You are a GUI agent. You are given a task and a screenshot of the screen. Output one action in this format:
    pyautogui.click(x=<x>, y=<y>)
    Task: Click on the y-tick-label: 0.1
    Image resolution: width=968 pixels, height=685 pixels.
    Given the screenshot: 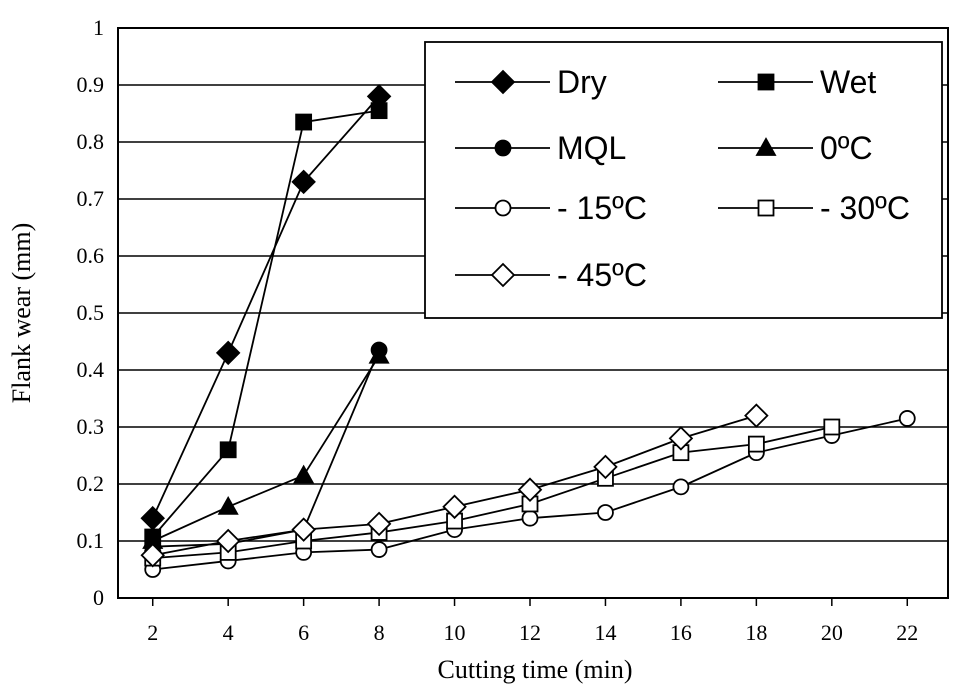 What is the action you would take?
    pyautogui.click(x=91, y=540)
    